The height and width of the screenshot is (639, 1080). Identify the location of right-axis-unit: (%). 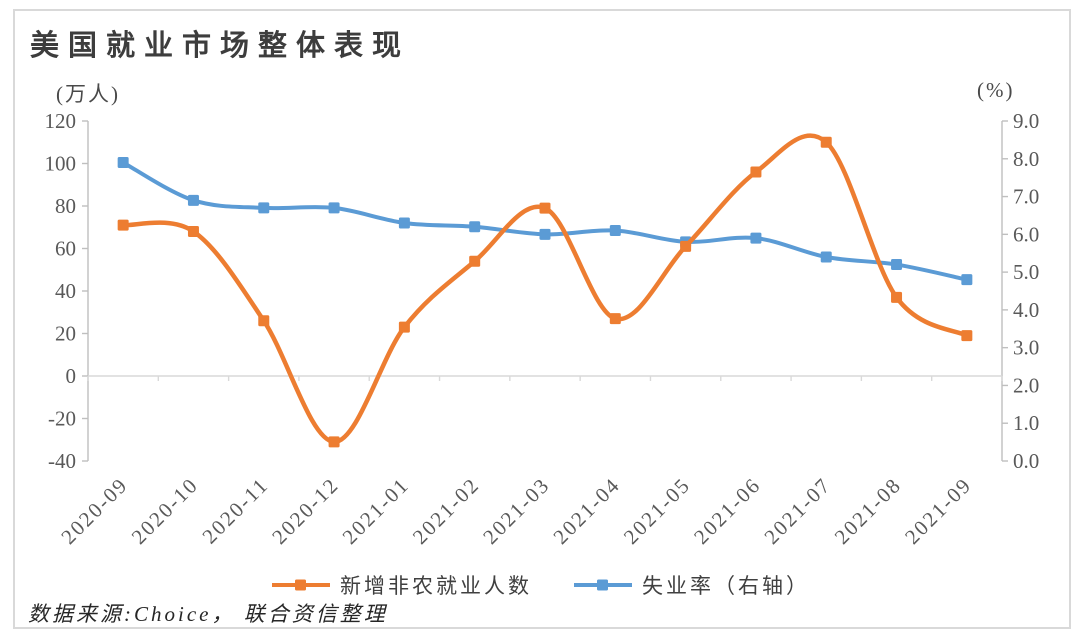
(996, 90).